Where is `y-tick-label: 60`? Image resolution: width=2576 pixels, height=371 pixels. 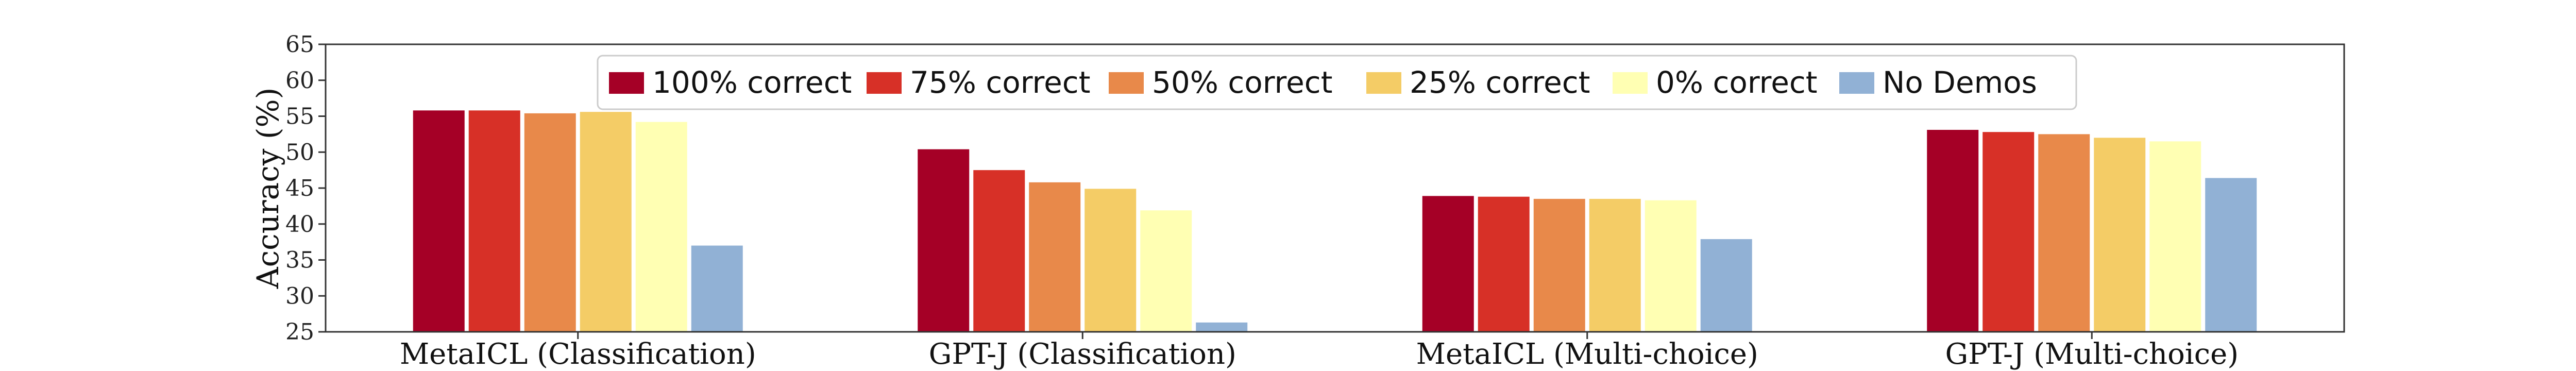 y-tick-label: 60 is located at coordinates (299, 81).